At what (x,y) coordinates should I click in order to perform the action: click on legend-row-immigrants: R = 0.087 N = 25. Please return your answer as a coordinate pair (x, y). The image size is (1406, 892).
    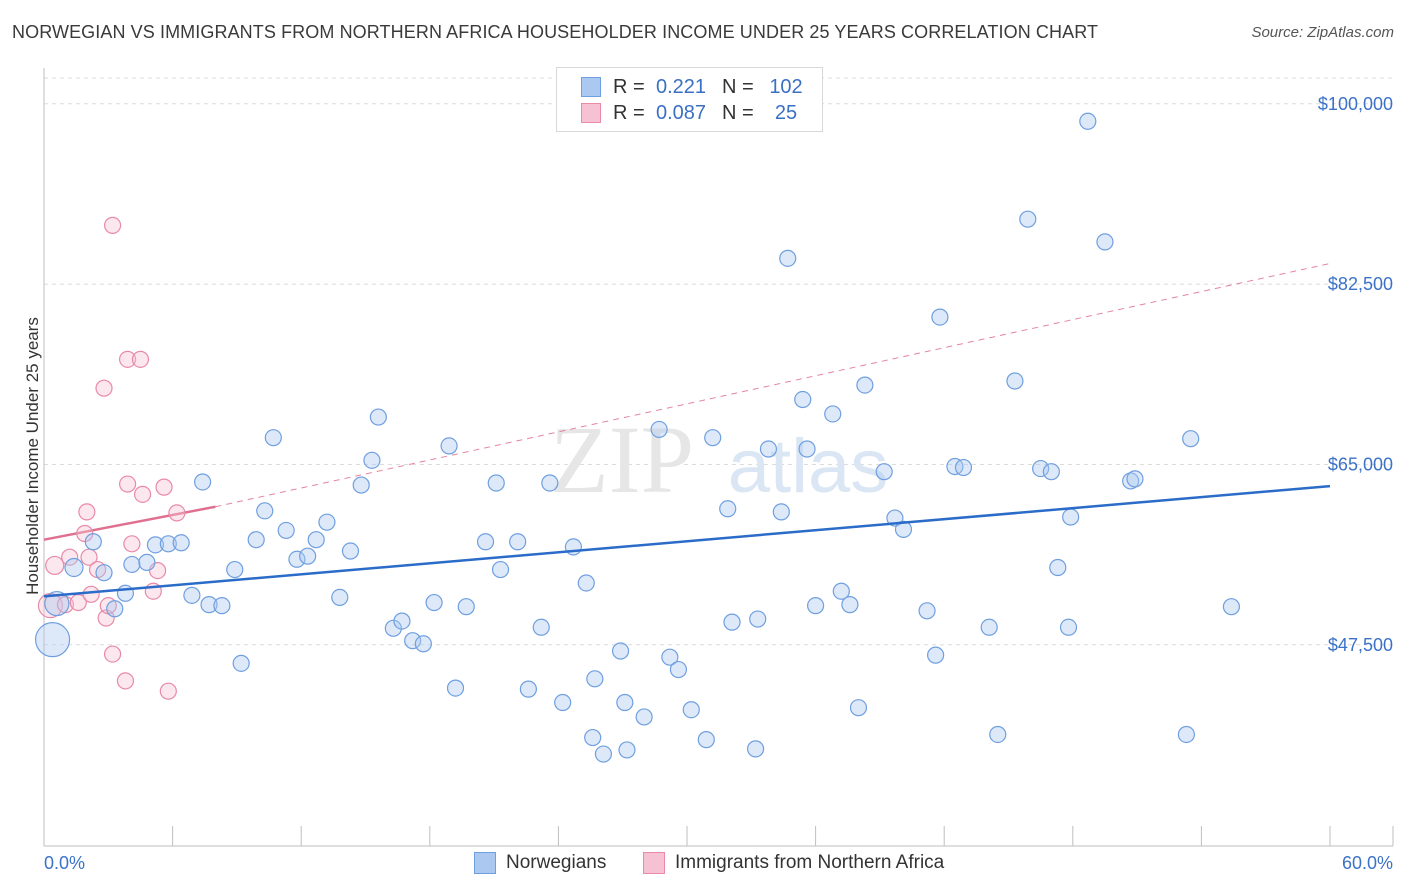
    Looking at the image, I should click on (694, 113).